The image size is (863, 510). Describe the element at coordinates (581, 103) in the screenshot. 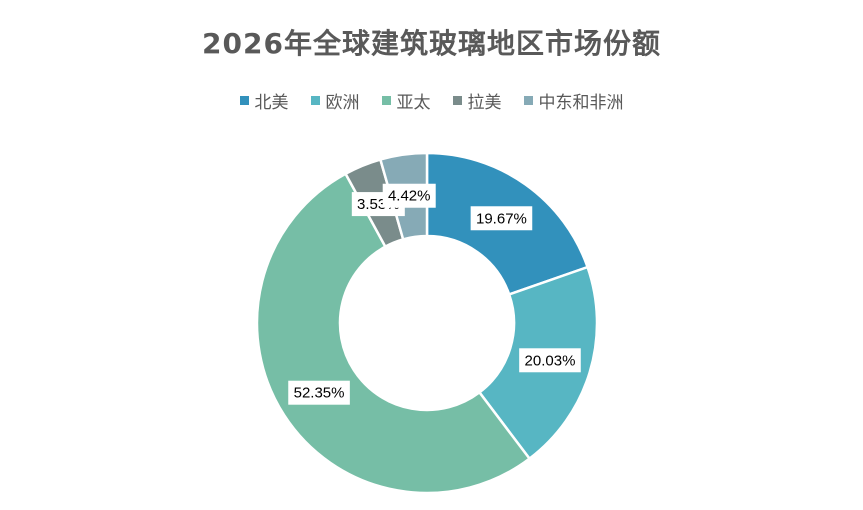

I see `legend-label: 中东和非洲` at that location.